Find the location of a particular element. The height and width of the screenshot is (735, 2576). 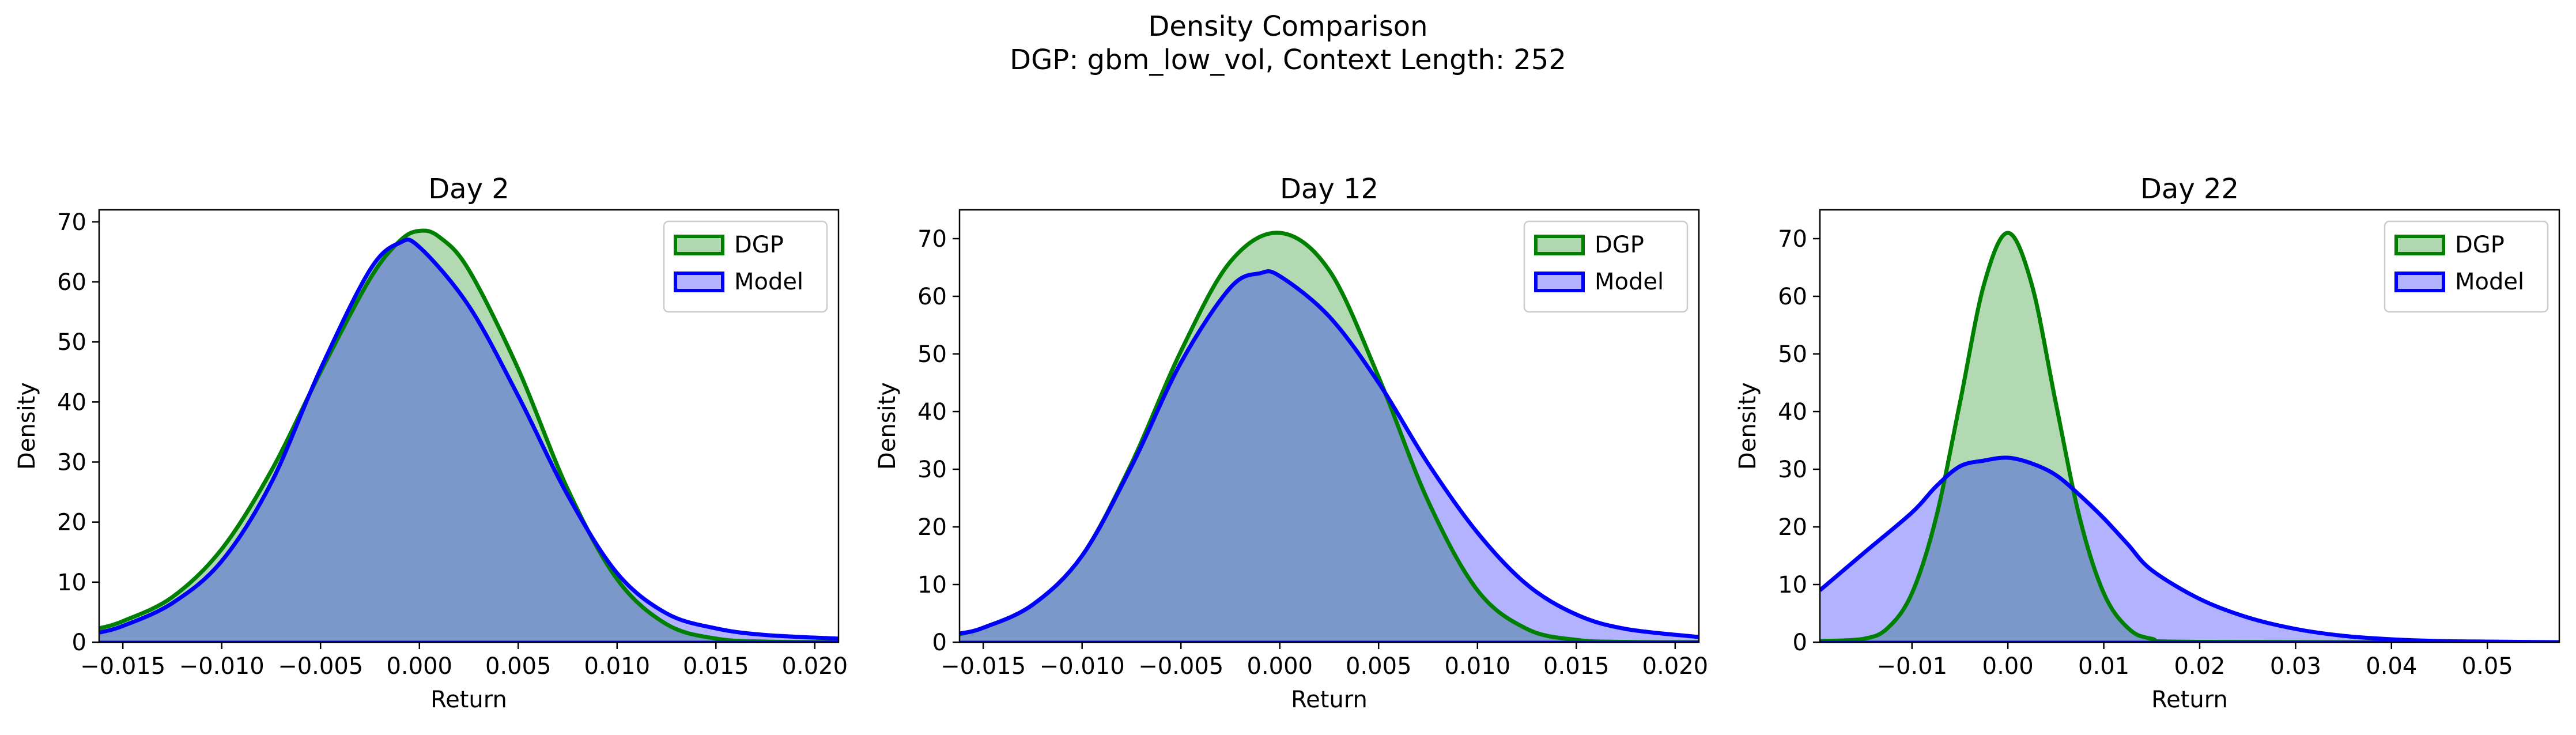

subplot-title: Day 22 is located at coordinates (2189, 189).